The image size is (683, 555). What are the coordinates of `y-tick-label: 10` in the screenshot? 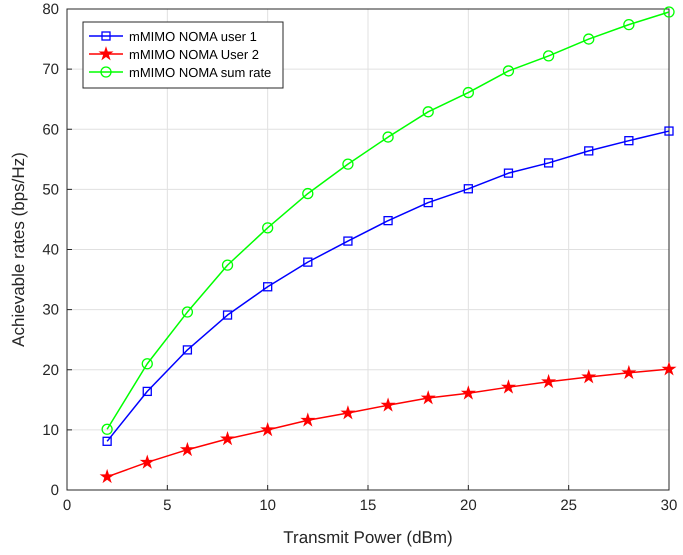 It's located at (50, 430).